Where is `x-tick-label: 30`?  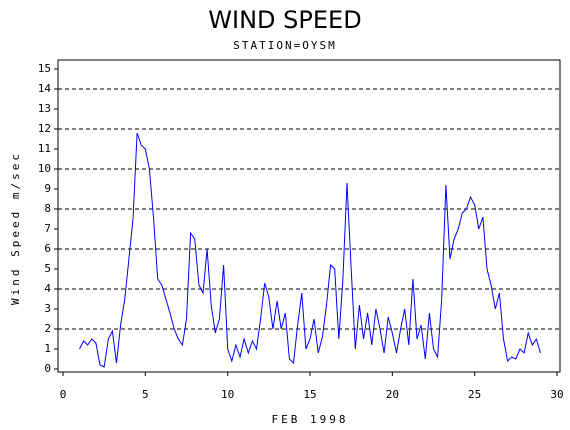 x-tick-label: 30 is located at coordinates (556, 394).